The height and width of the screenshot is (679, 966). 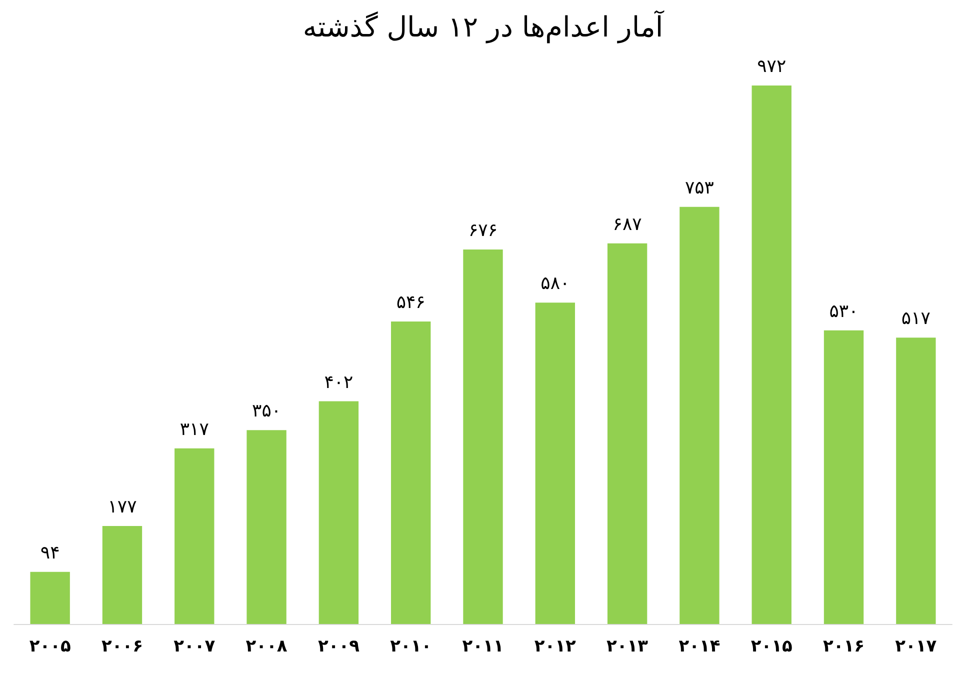 What do you see at coordinates (411, 303) in the screenshot?
I see `data-label: ۵۴۶` at bounding box center [411, 303].